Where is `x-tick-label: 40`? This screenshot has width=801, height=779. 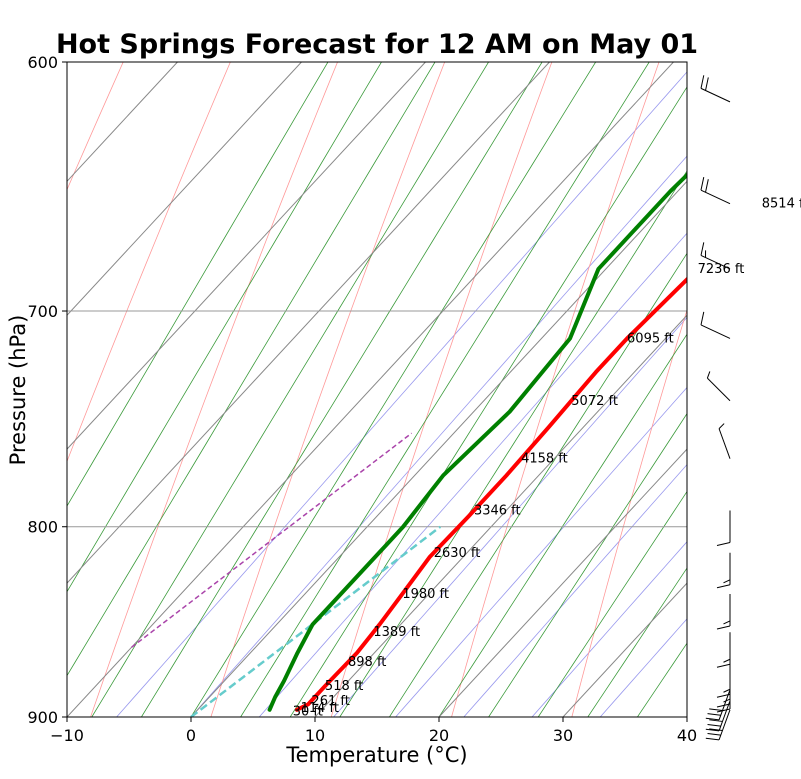 x-tick-label: 40 is located at coordinates (687, 735).